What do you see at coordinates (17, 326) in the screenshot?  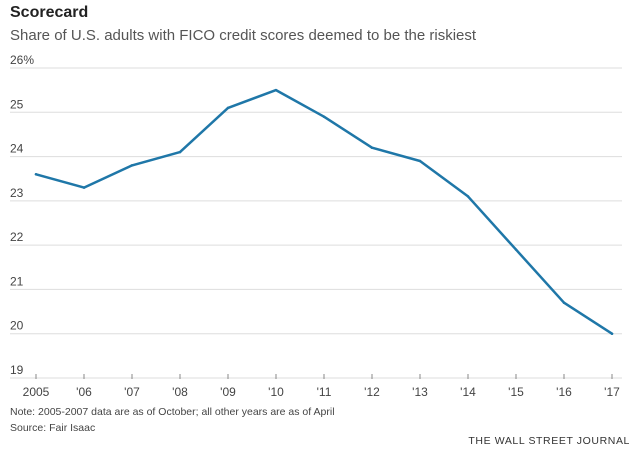 I see `y-tick-label: 20` at bounding box center [17, 326].